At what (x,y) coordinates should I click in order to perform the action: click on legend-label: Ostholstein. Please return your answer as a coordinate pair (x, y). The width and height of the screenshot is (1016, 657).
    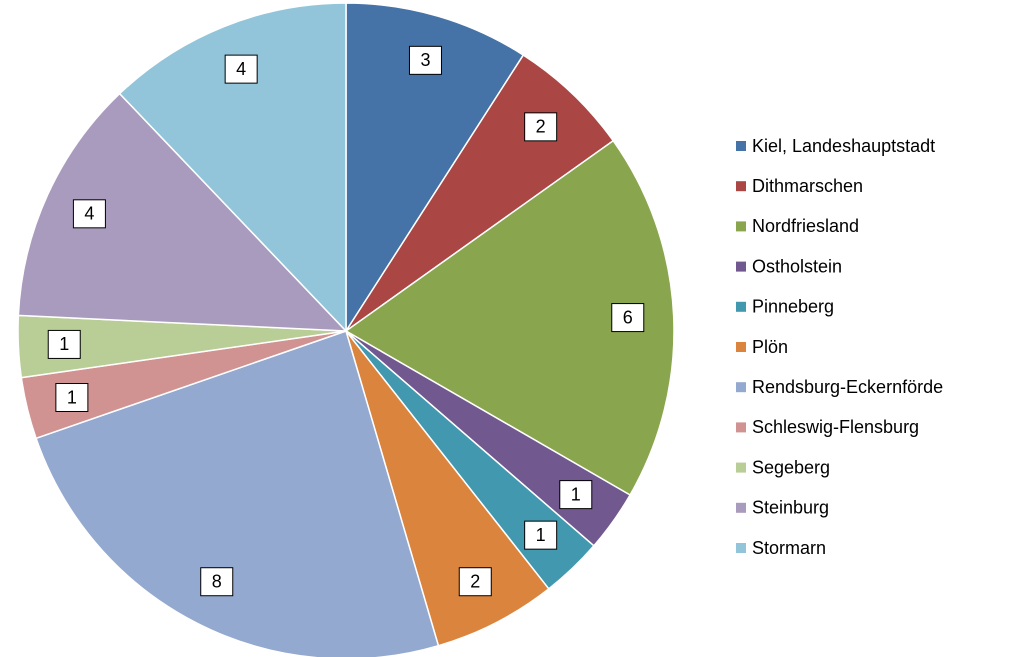
    Looking at the image, I should click on (797, 266).